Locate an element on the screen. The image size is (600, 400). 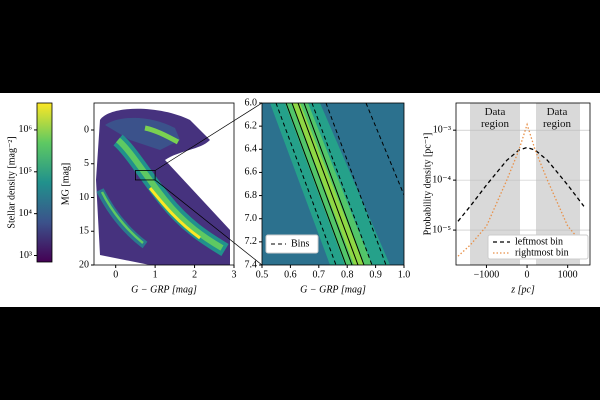
y-tick-label: 7.4 is located at coordinates (251, 264).